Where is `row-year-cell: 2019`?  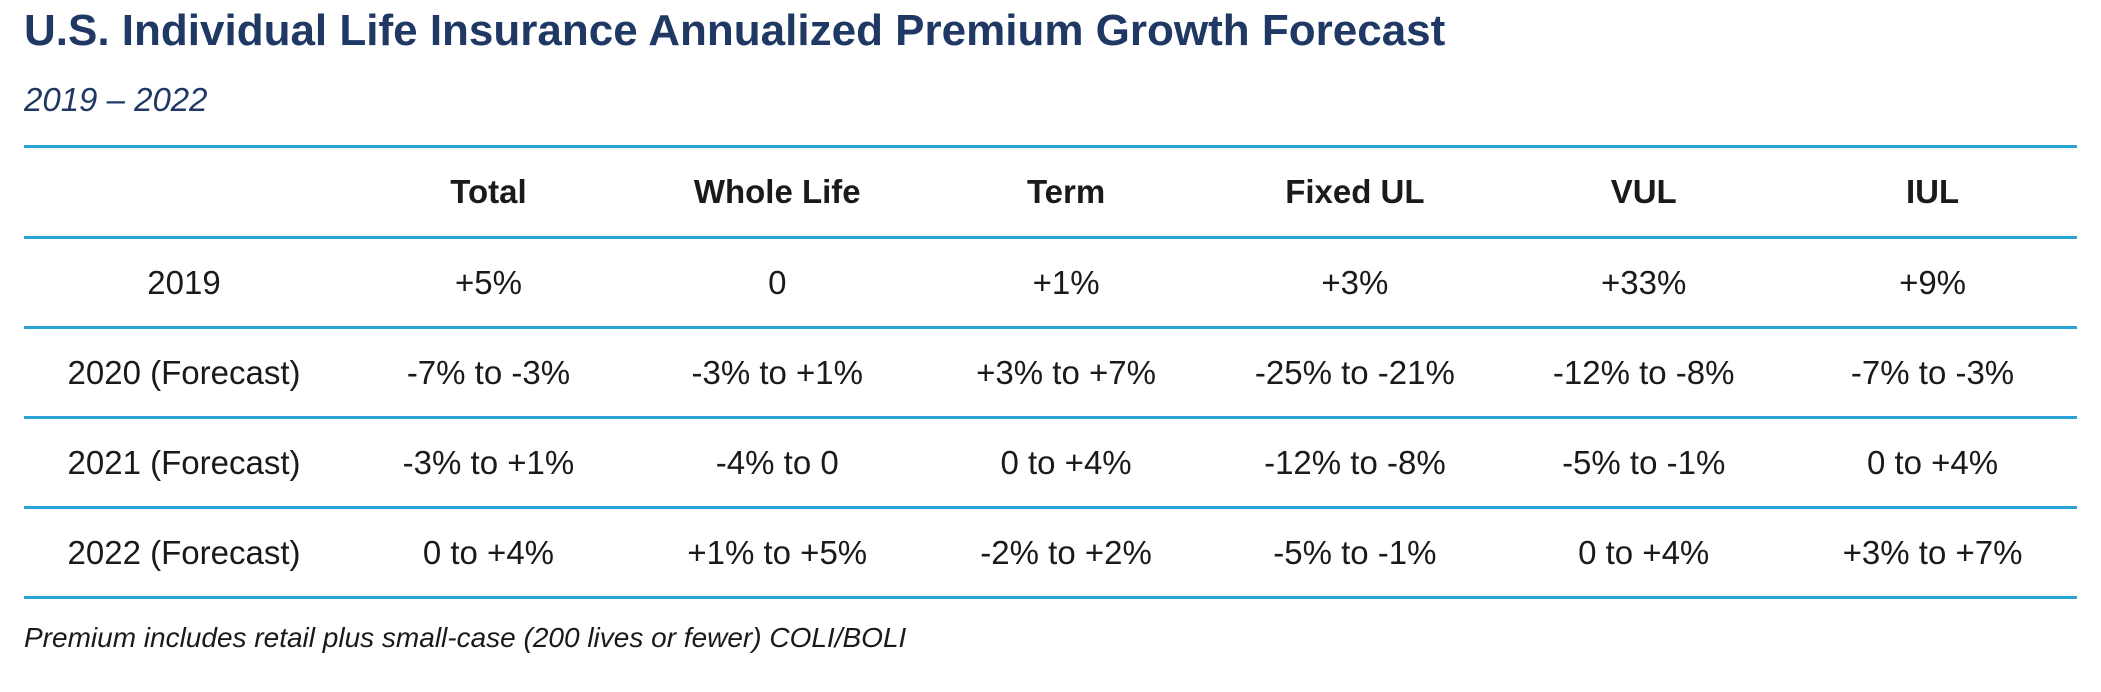
row-year-cell: 2019 is located at coordinates (184, 282).